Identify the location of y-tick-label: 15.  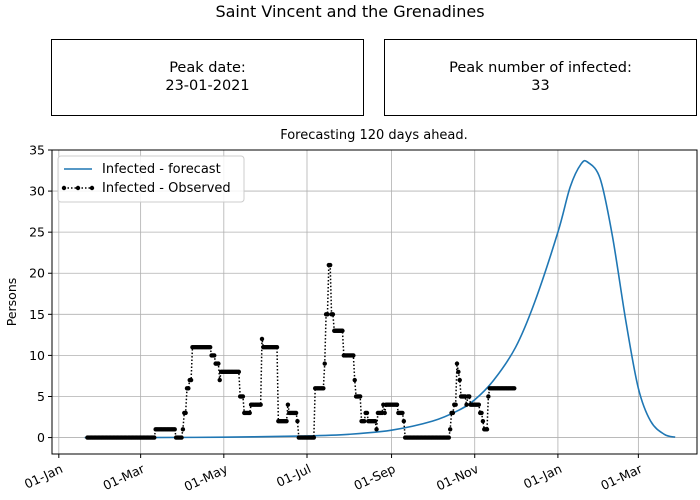
(37, 314).